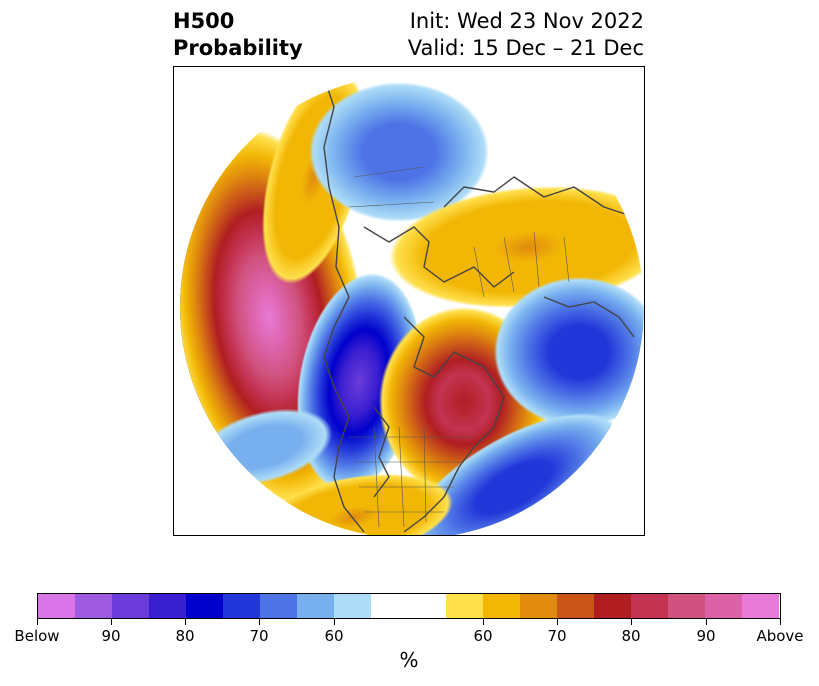 Image resolution: width=819 pixels, height=686 pixels. What do you see at coordinates (238, 35) in the screenshot?
I see `map-title: H500 Probability` at bounding box center [238, 35].